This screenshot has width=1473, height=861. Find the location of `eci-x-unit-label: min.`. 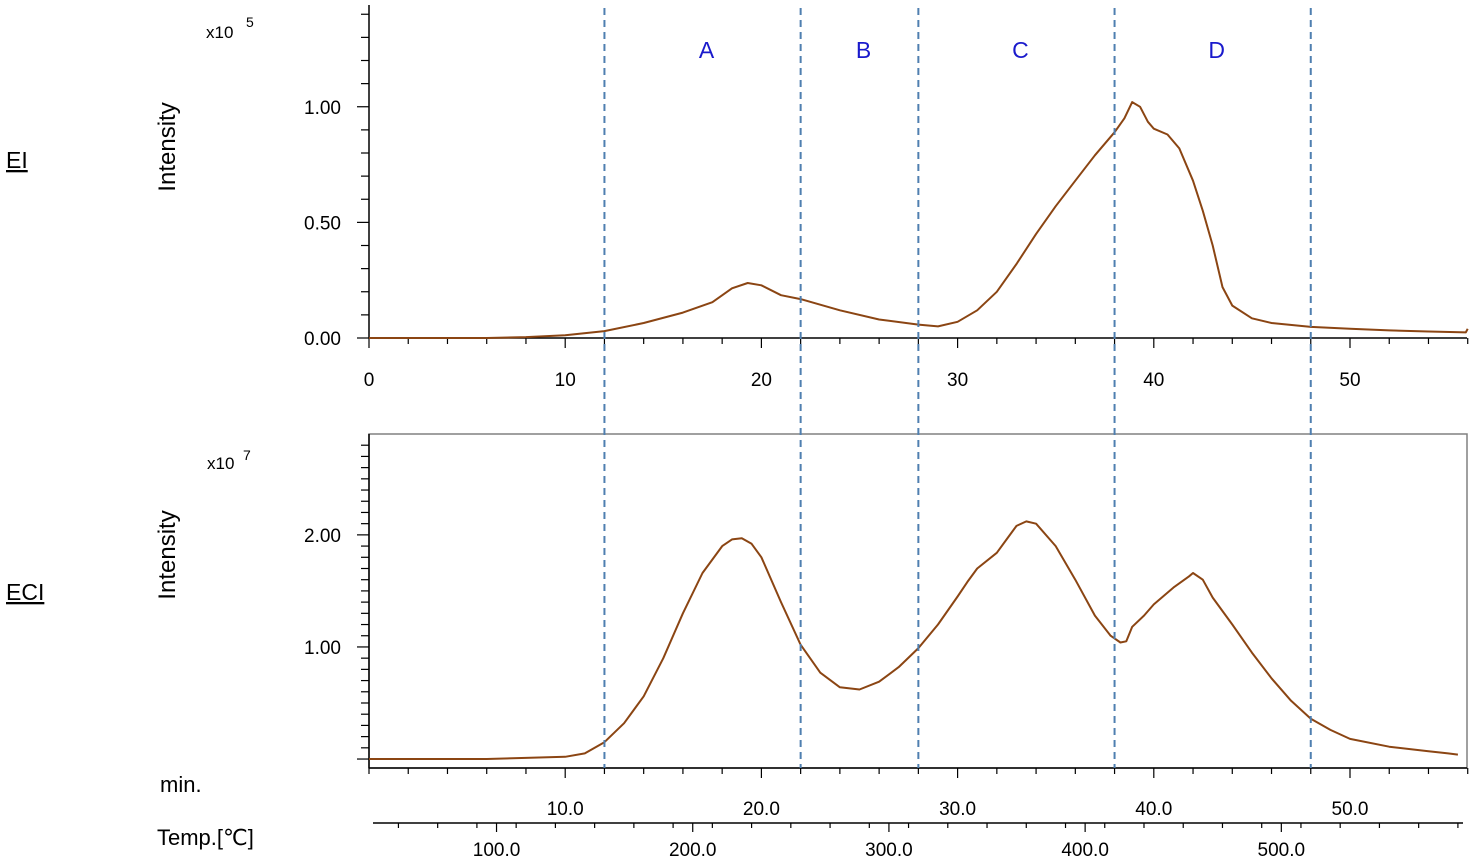

eci-x-unit-label: min. is located at coordinates (181, 784).